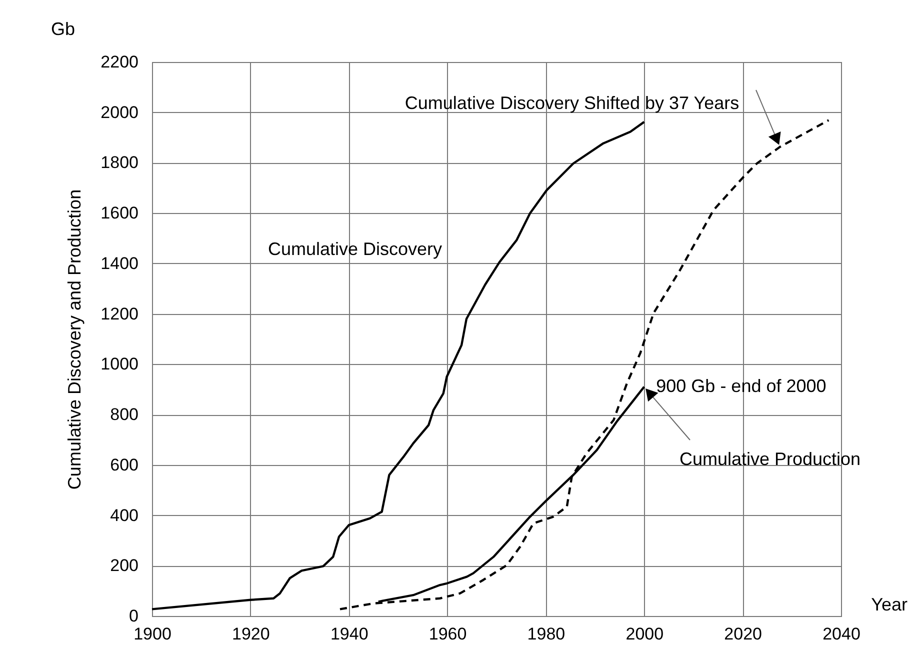 Image resolution: width=919 pixels, height=663 pixels. I want to click on x-tick-label: 2020, so click(743, 634).